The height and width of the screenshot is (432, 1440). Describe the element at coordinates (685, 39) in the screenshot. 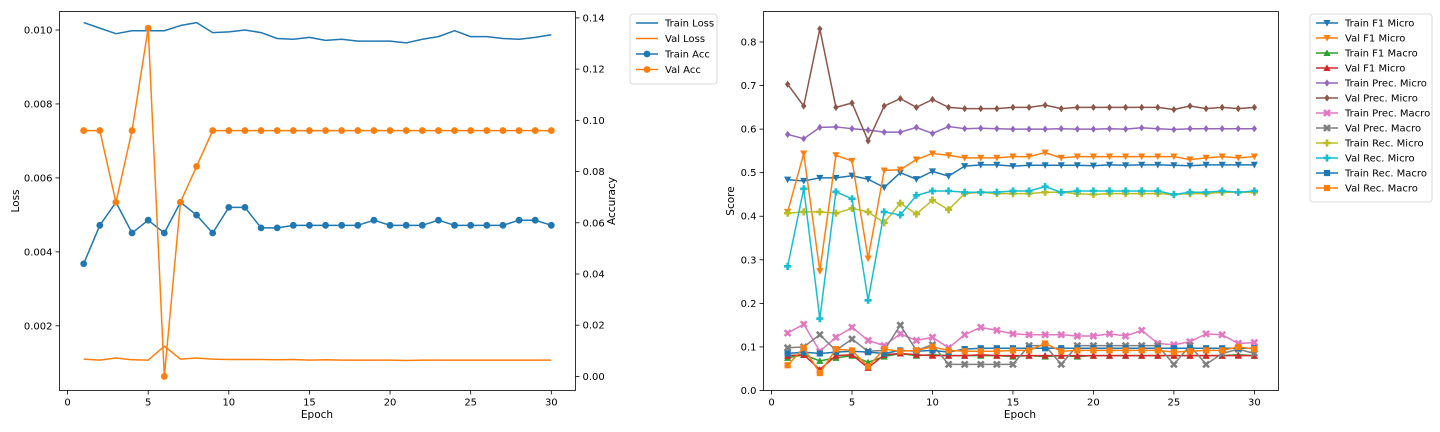

I see `legend-label: Val Loss` at that location.